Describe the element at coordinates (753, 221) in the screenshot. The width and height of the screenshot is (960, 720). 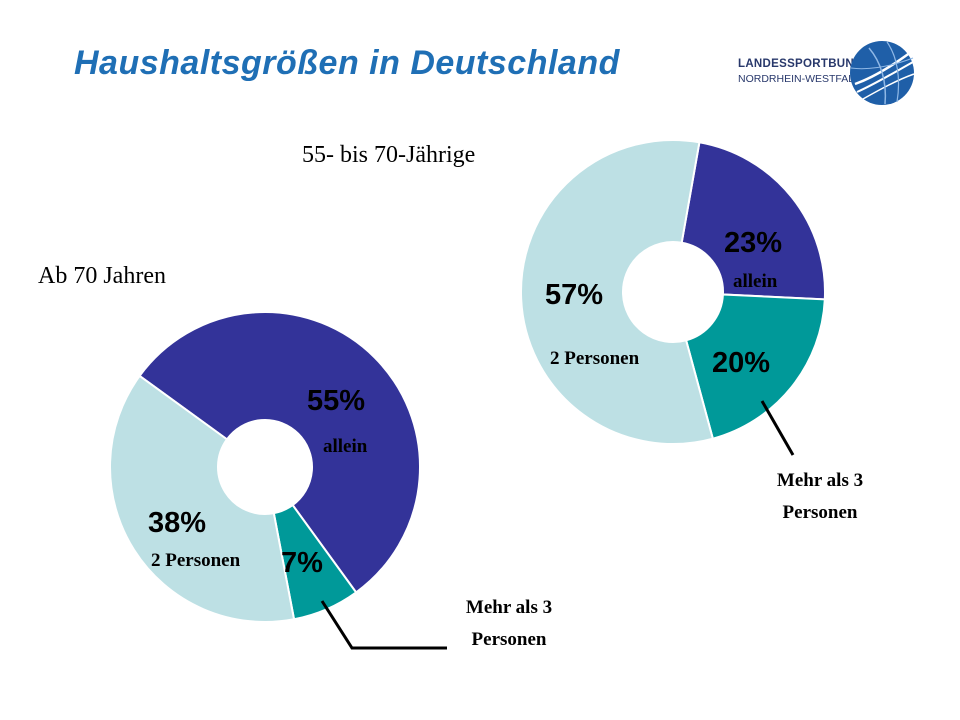
I see `donut-55-70-slice-allein` at that location.